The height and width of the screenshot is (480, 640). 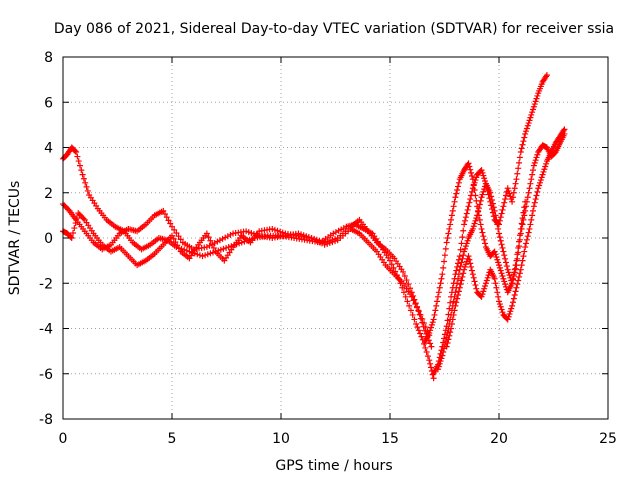 I want to click on x-tick-labels: 0 5 10 15 20 25, so click(x=338, y=439).